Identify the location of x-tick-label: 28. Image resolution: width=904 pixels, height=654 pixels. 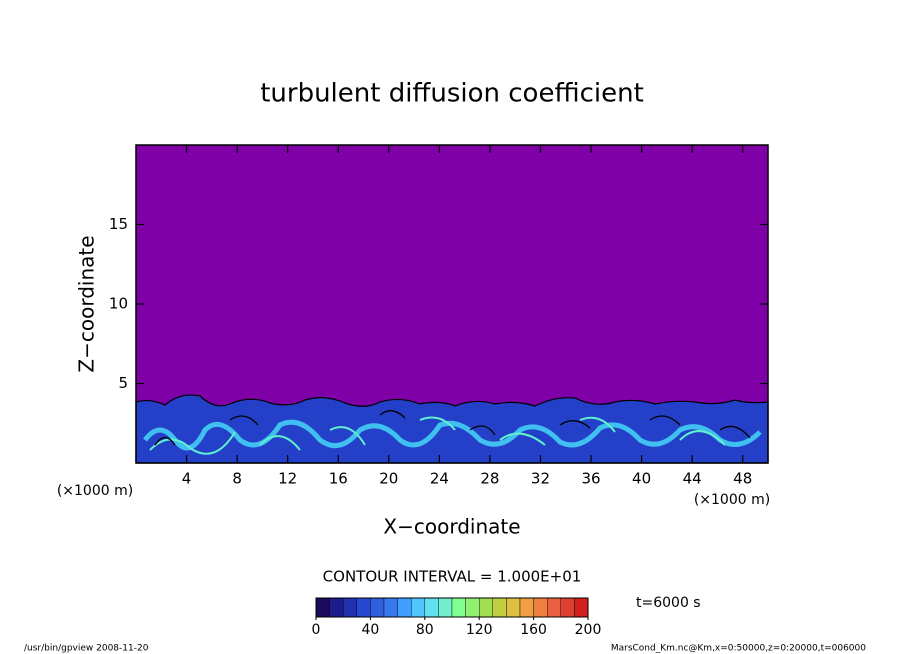
(489, 479).